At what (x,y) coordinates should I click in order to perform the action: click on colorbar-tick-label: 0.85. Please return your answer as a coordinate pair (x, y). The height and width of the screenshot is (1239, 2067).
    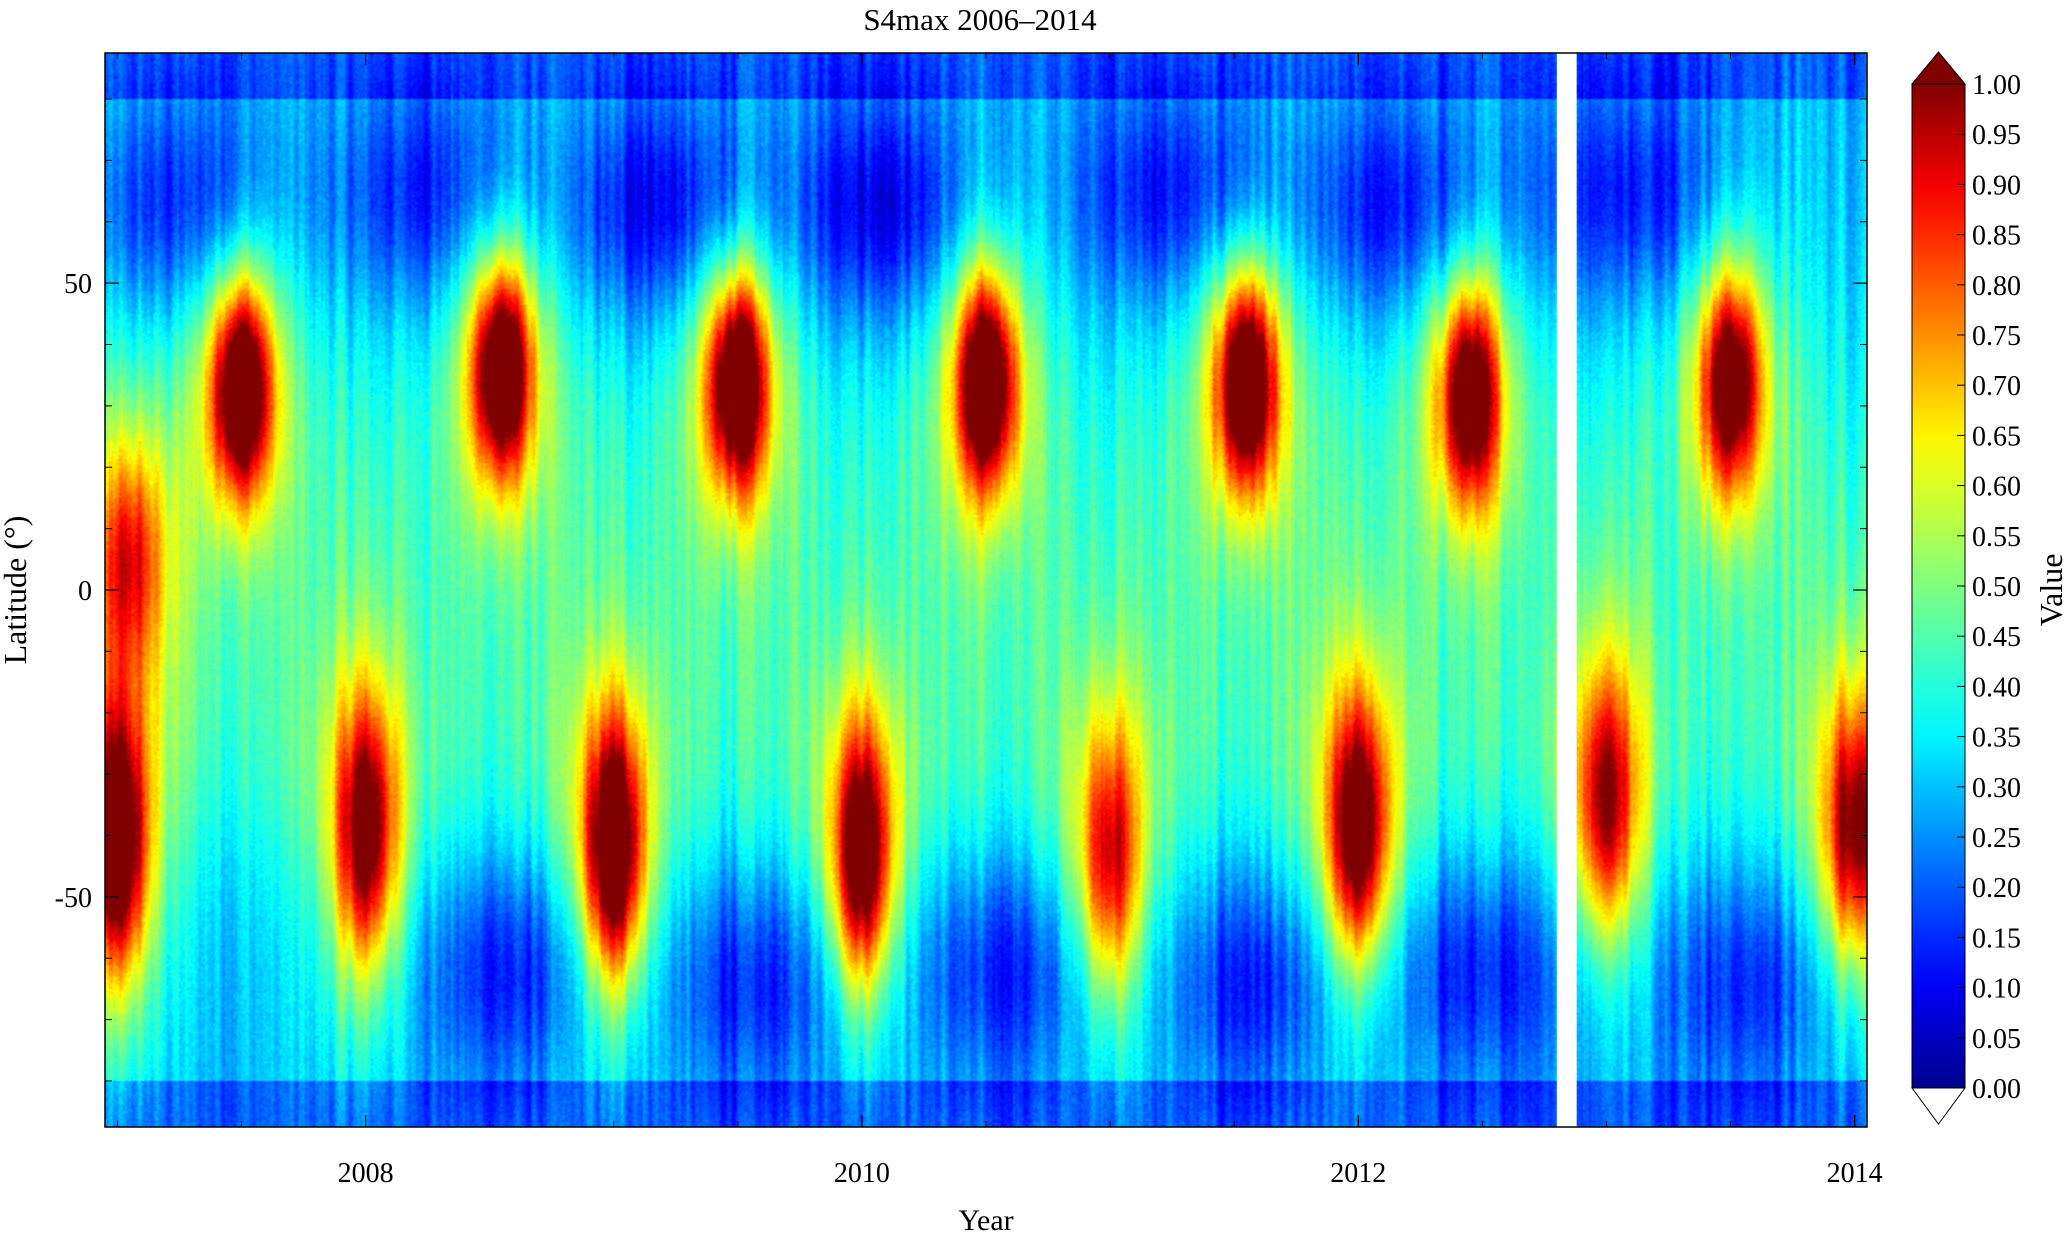
    Looking at the image, I should click on (1996, 236).